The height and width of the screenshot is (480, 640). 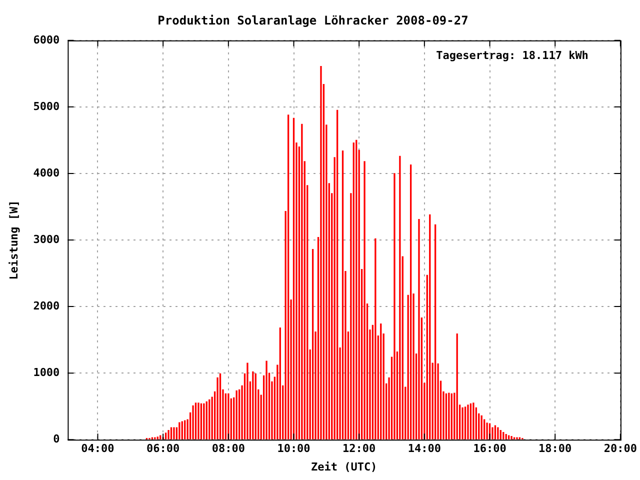 What do you see at coordinates (344, 467) in the screenshot?
I see `x-axis-title: Zeit (UTC)` at bounding box center [344, 467].